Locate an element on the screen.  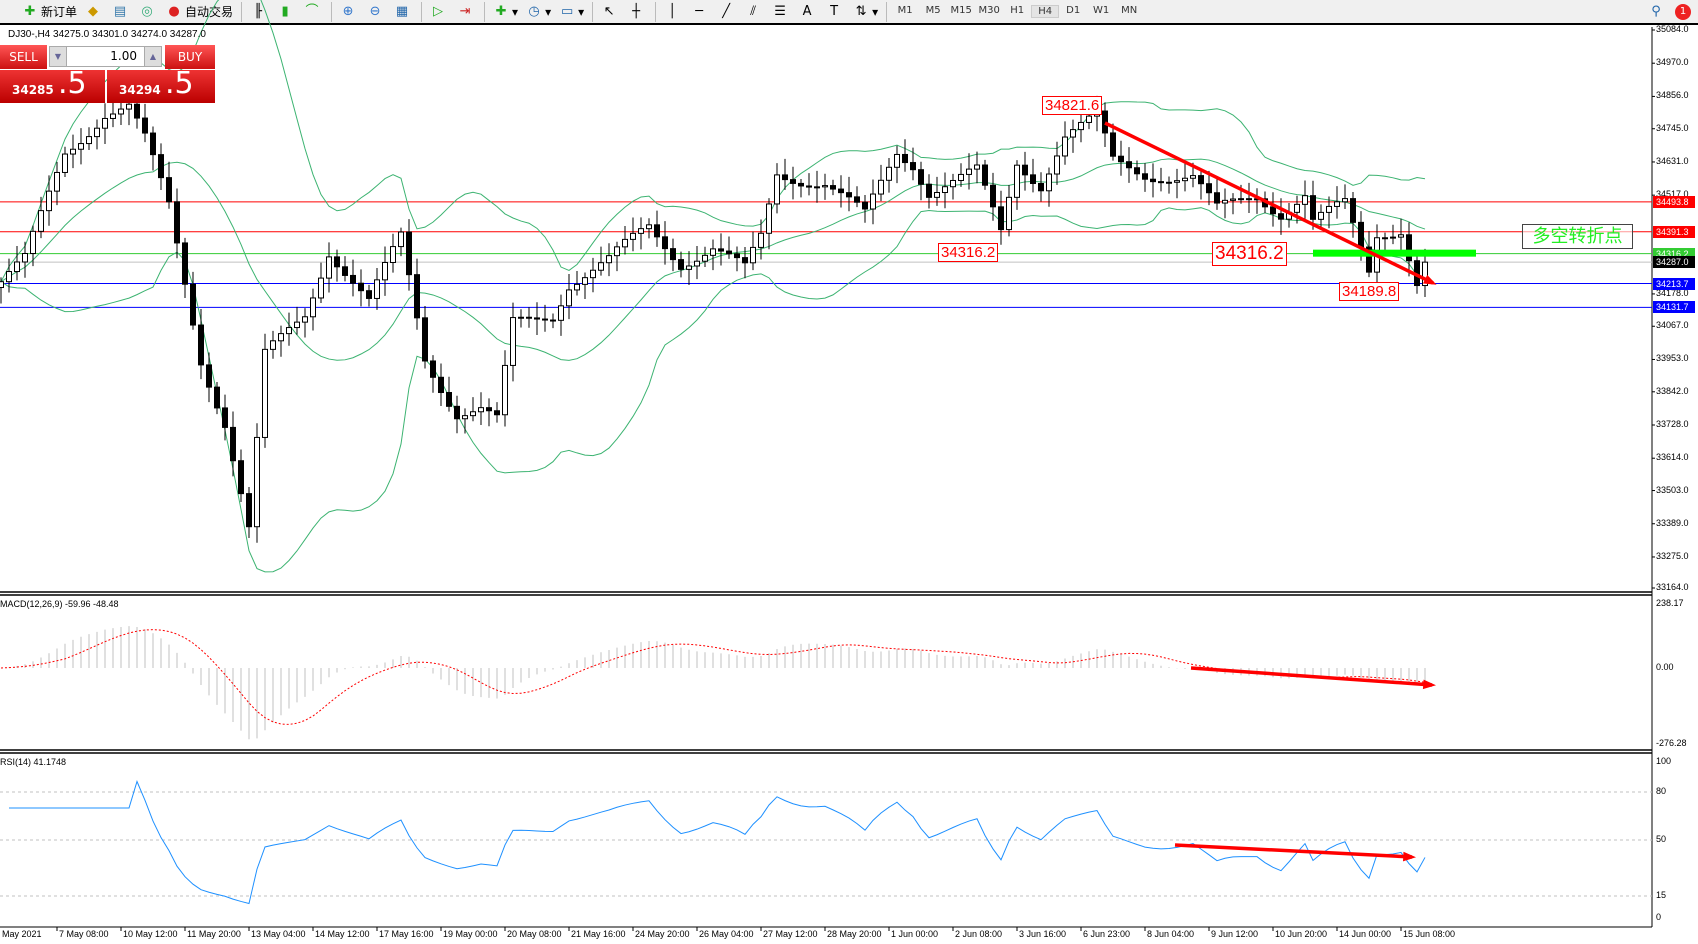
vertical-line-icon: │ is located at coordinates (672, 11).